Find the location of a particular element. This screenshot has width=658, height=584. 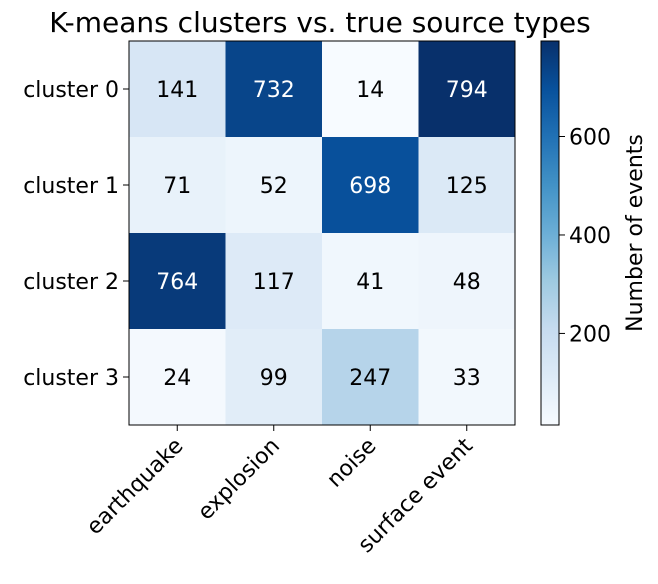

cell-value-label: 794 is located at coordinates (467, 90).